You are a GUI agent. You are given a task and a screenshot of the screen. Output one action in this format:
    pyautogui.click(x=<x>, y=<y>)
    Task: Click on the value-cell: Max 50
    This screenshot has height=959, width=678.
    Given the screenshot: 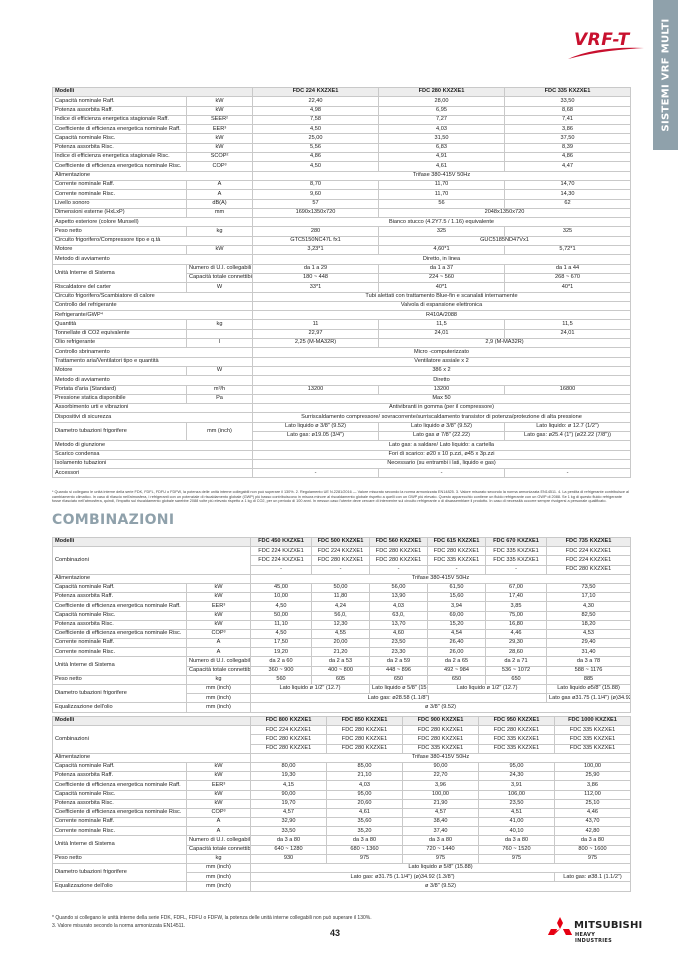 What is the action you would take?
    pyautogui.click(x=441, y=399)
    